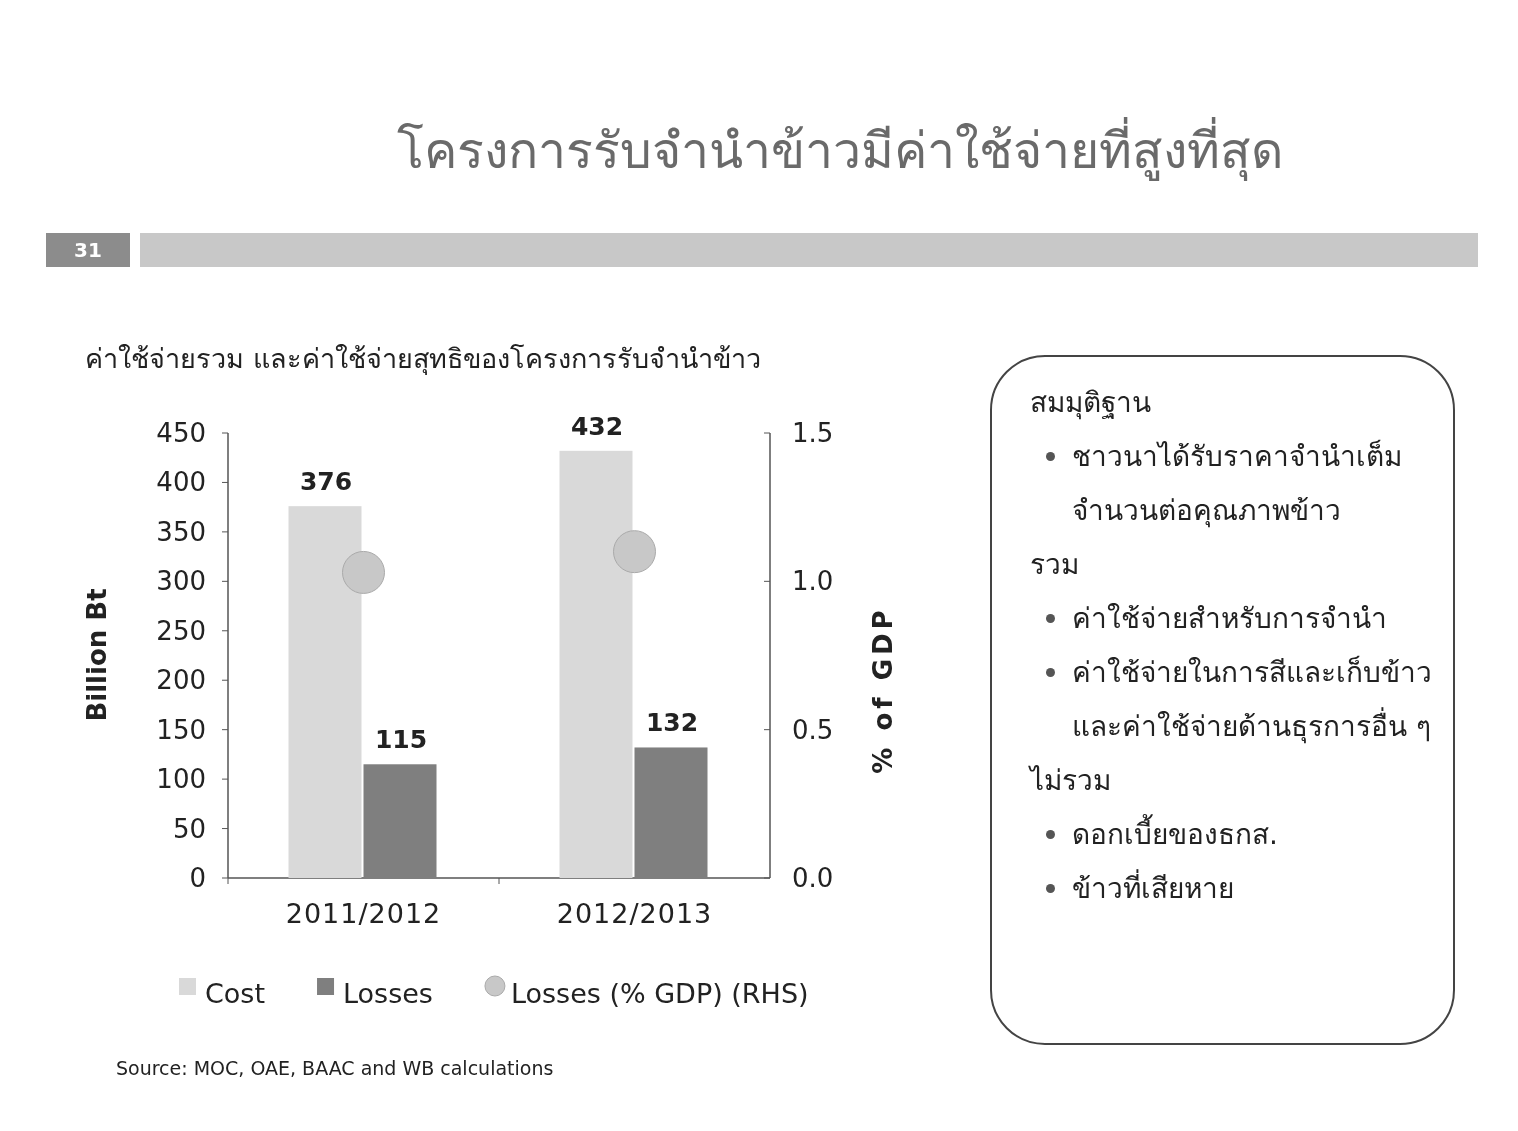 The width and height of the screenshot is (1518, 1131). Describe the element at coordinates (423, 359) in the screenshot. I see `chart-subtitle: ค่าใช้จ่ายรวม และค่าใช้จ่ายสุทธิของโครงการรับจำนำข้าว` at that location.